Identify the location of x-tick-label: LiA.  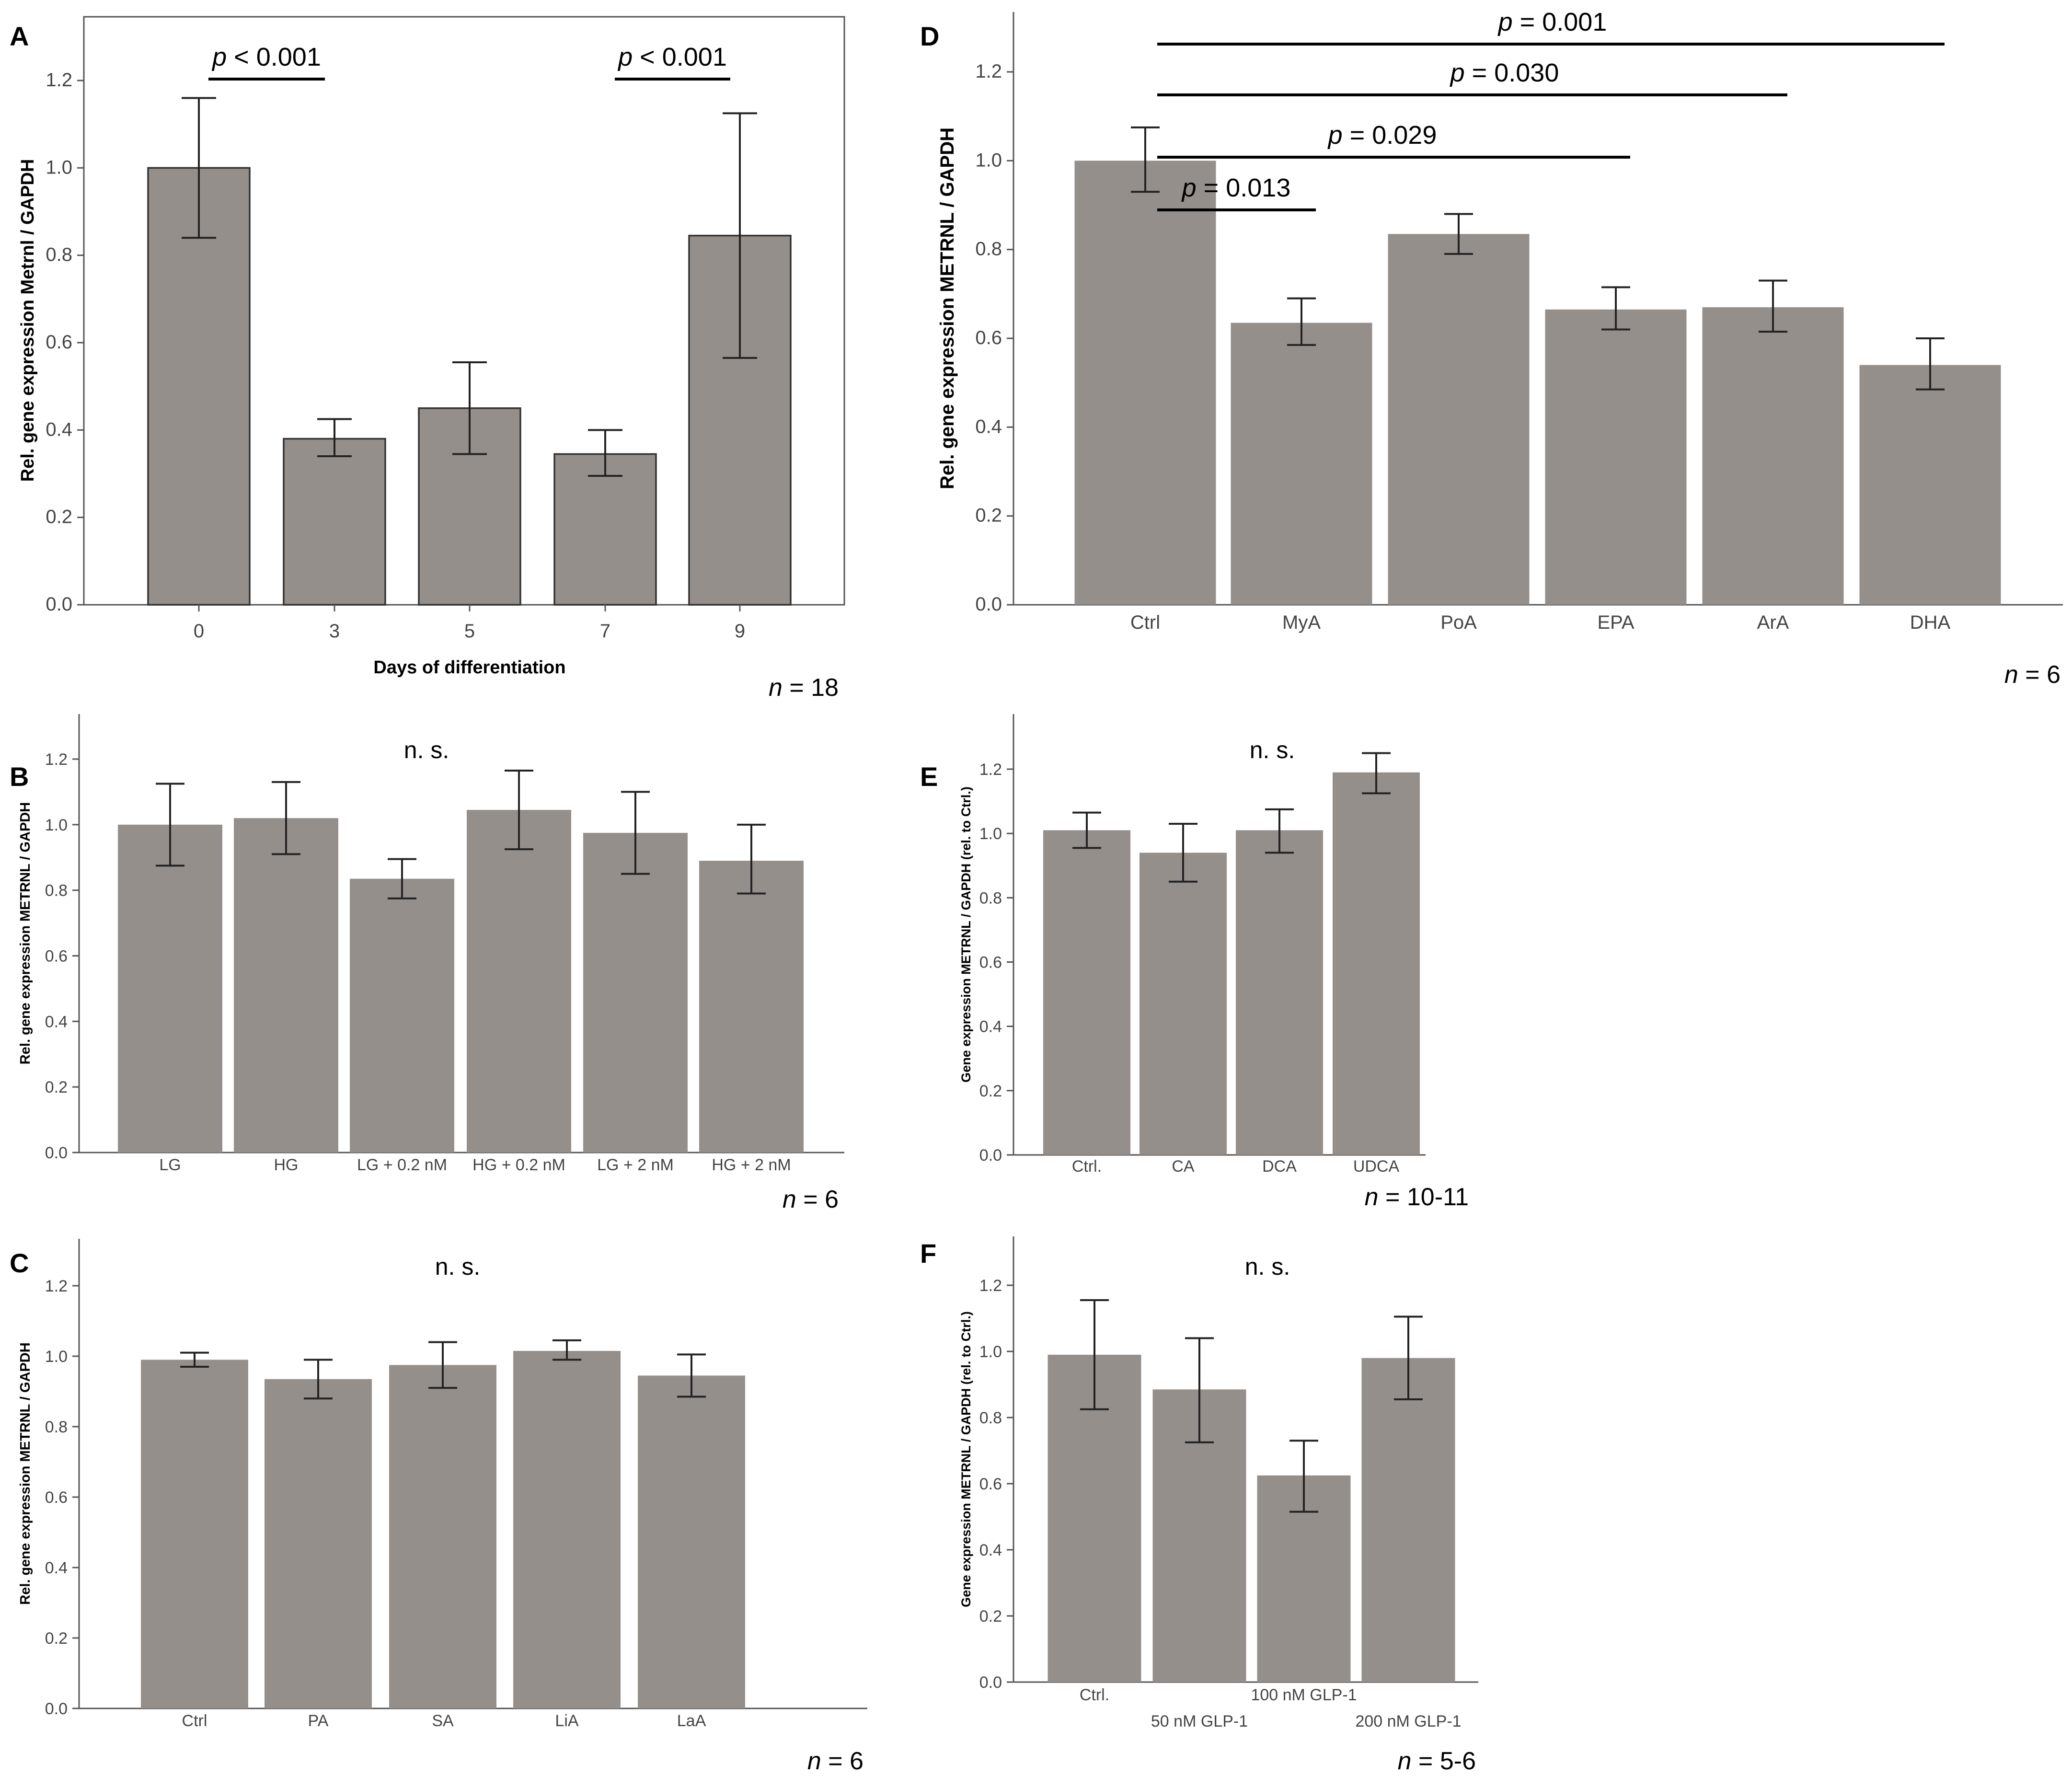
(566, 1721).